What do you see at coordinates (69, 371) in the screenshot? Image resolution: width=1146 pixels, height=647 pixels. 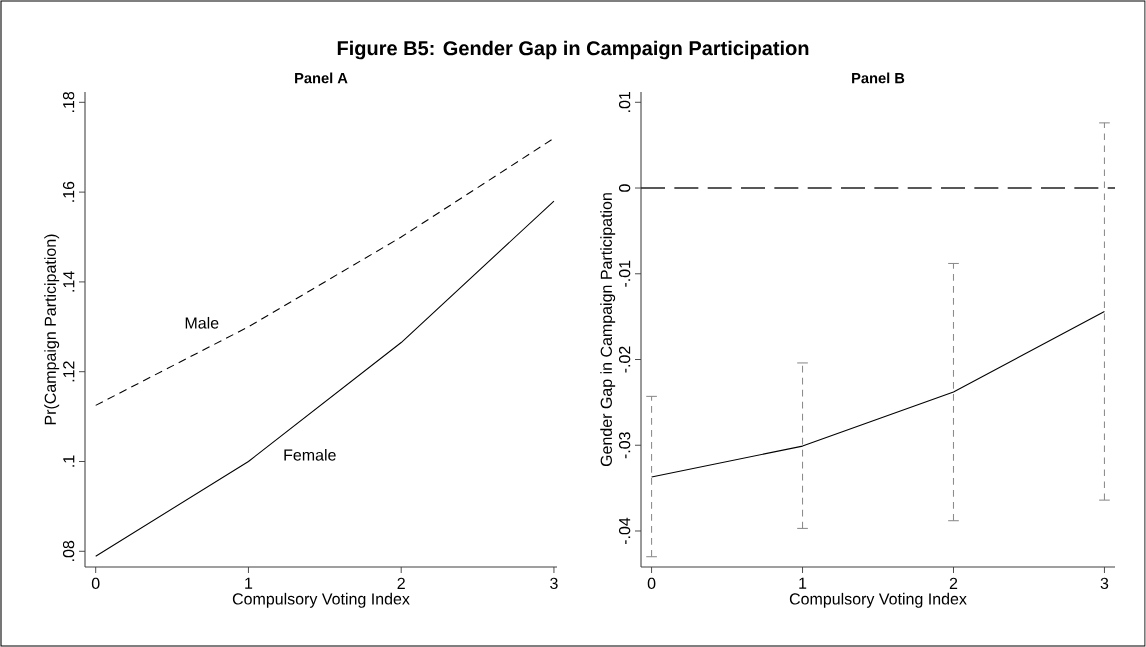 I see `y-tick-label: .12` at bounding box center [69, 371].